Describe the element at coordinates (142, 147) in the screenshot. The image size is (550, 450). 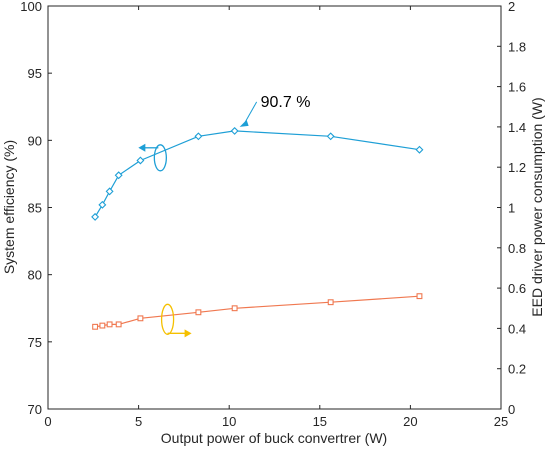
I see `left-arrow-icon` at that location.